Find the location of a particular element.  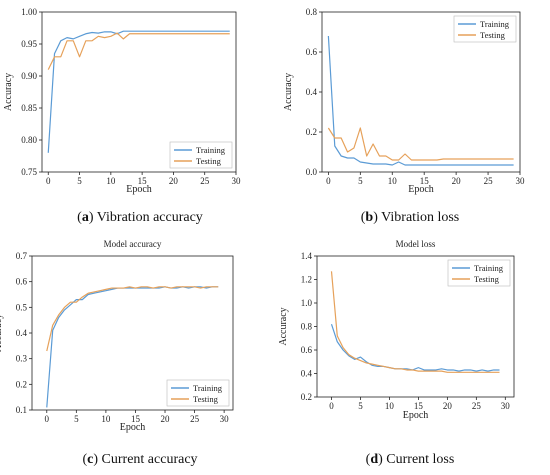

y-tick-label: 0.1 is located at coordinates (21, 410).